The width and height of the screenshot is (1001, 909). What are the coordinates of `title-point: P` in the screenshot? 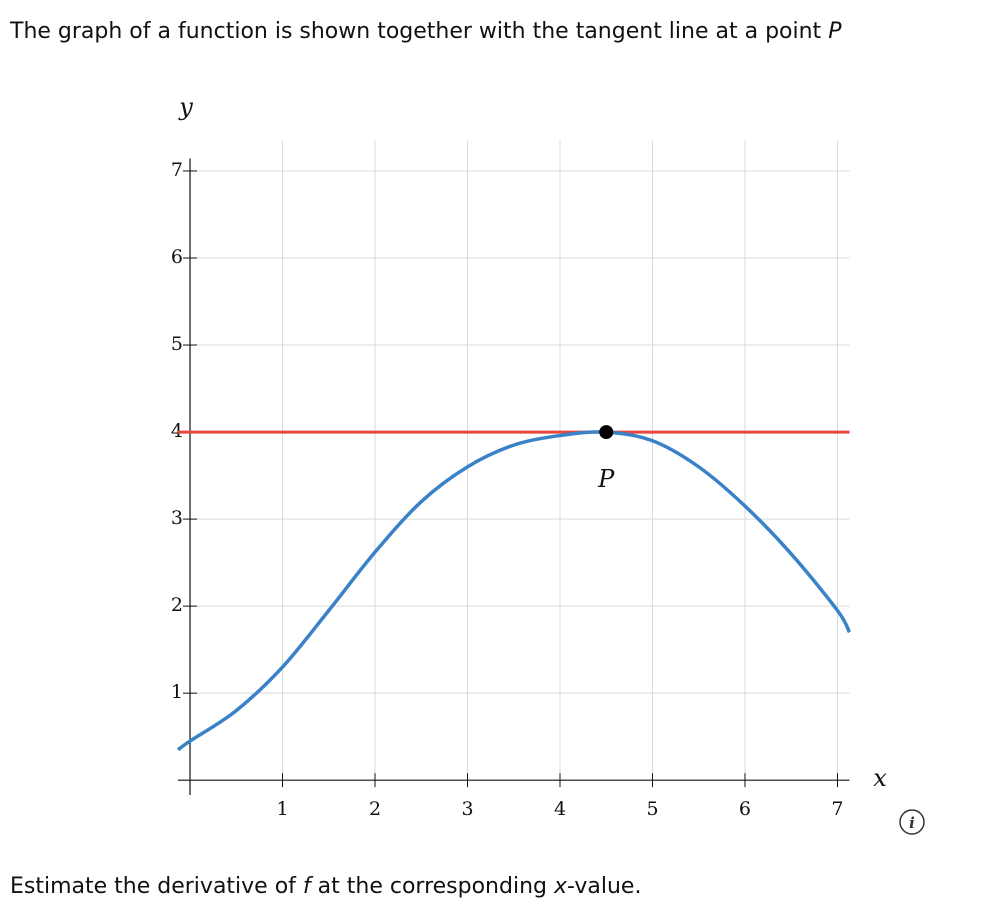 It's located at (835, 31).